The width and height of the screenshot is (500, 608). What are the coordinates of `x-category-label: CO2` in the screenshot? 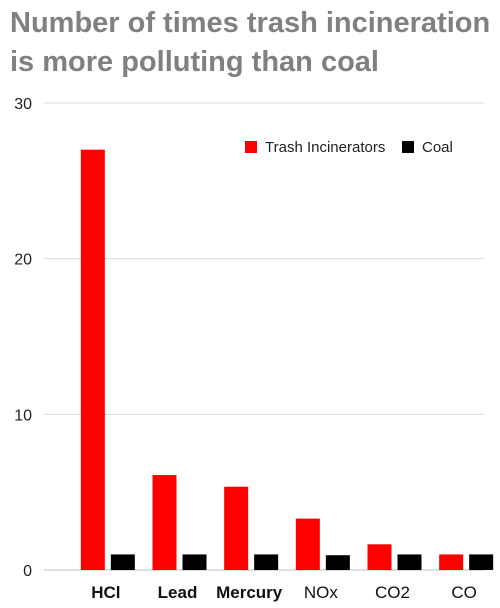 It's located at (392, 592).